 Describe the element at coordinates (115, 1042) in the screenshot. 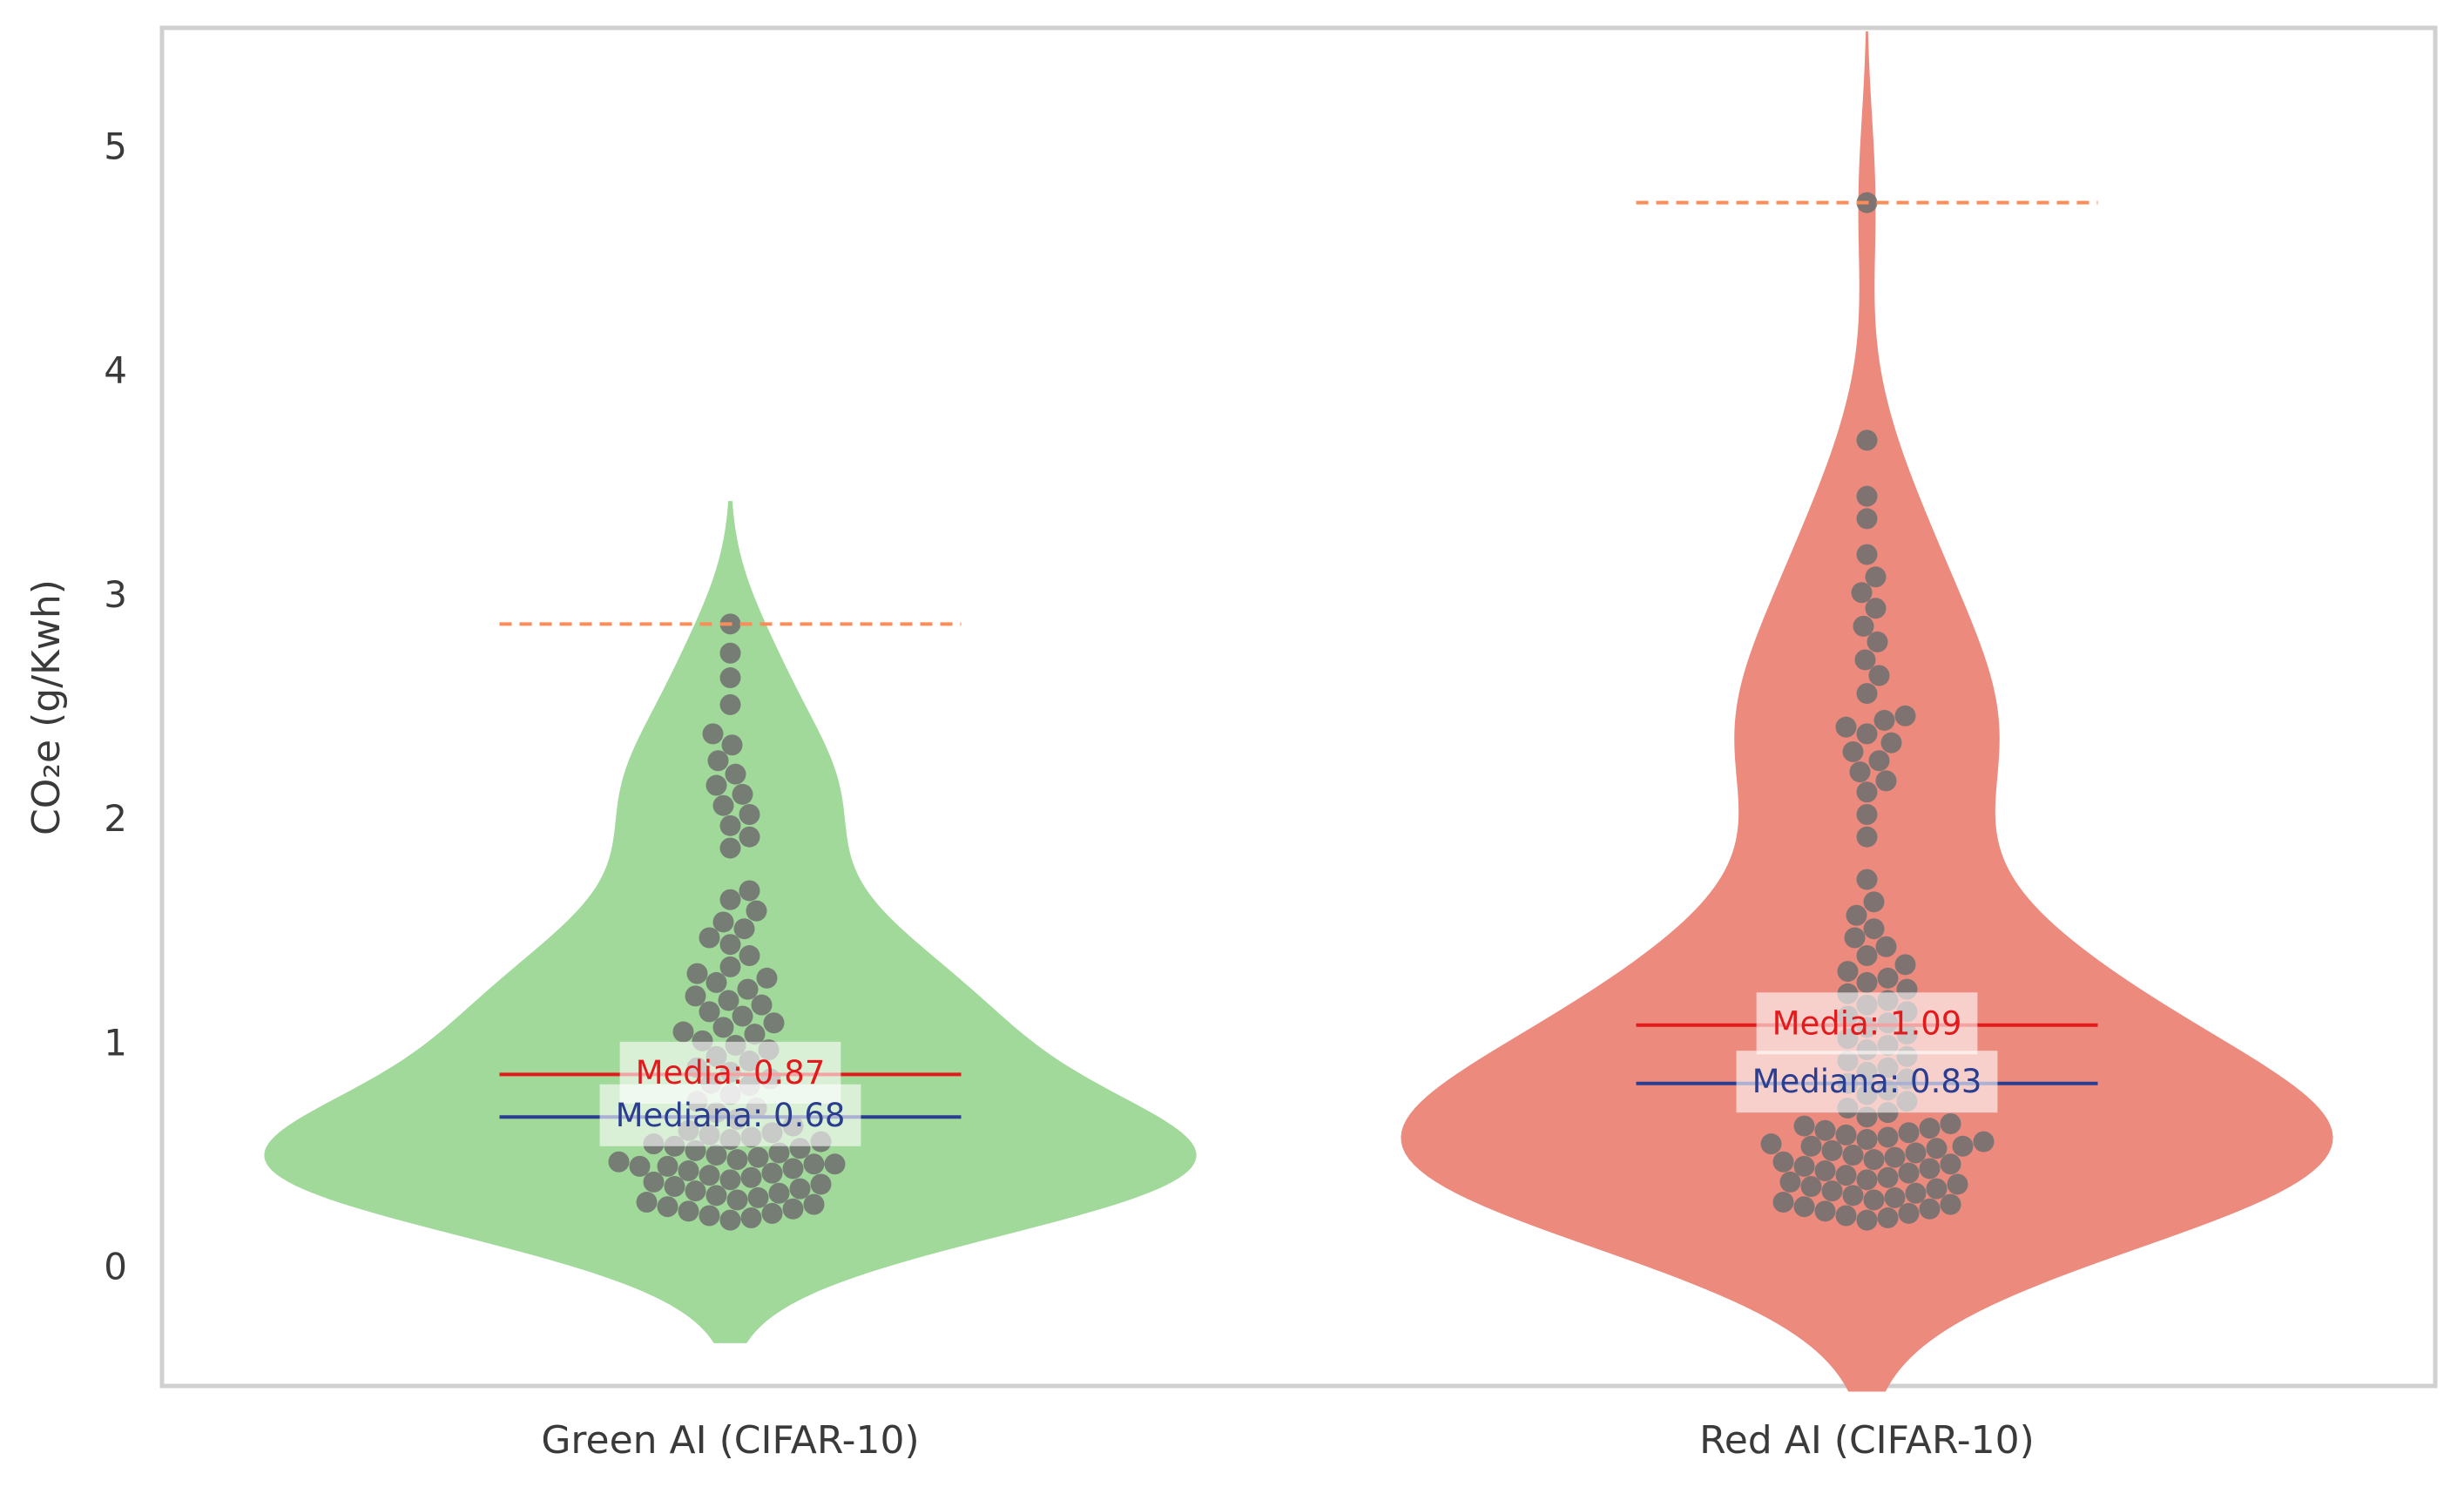

I see `y-tick-label: 1` at that location.